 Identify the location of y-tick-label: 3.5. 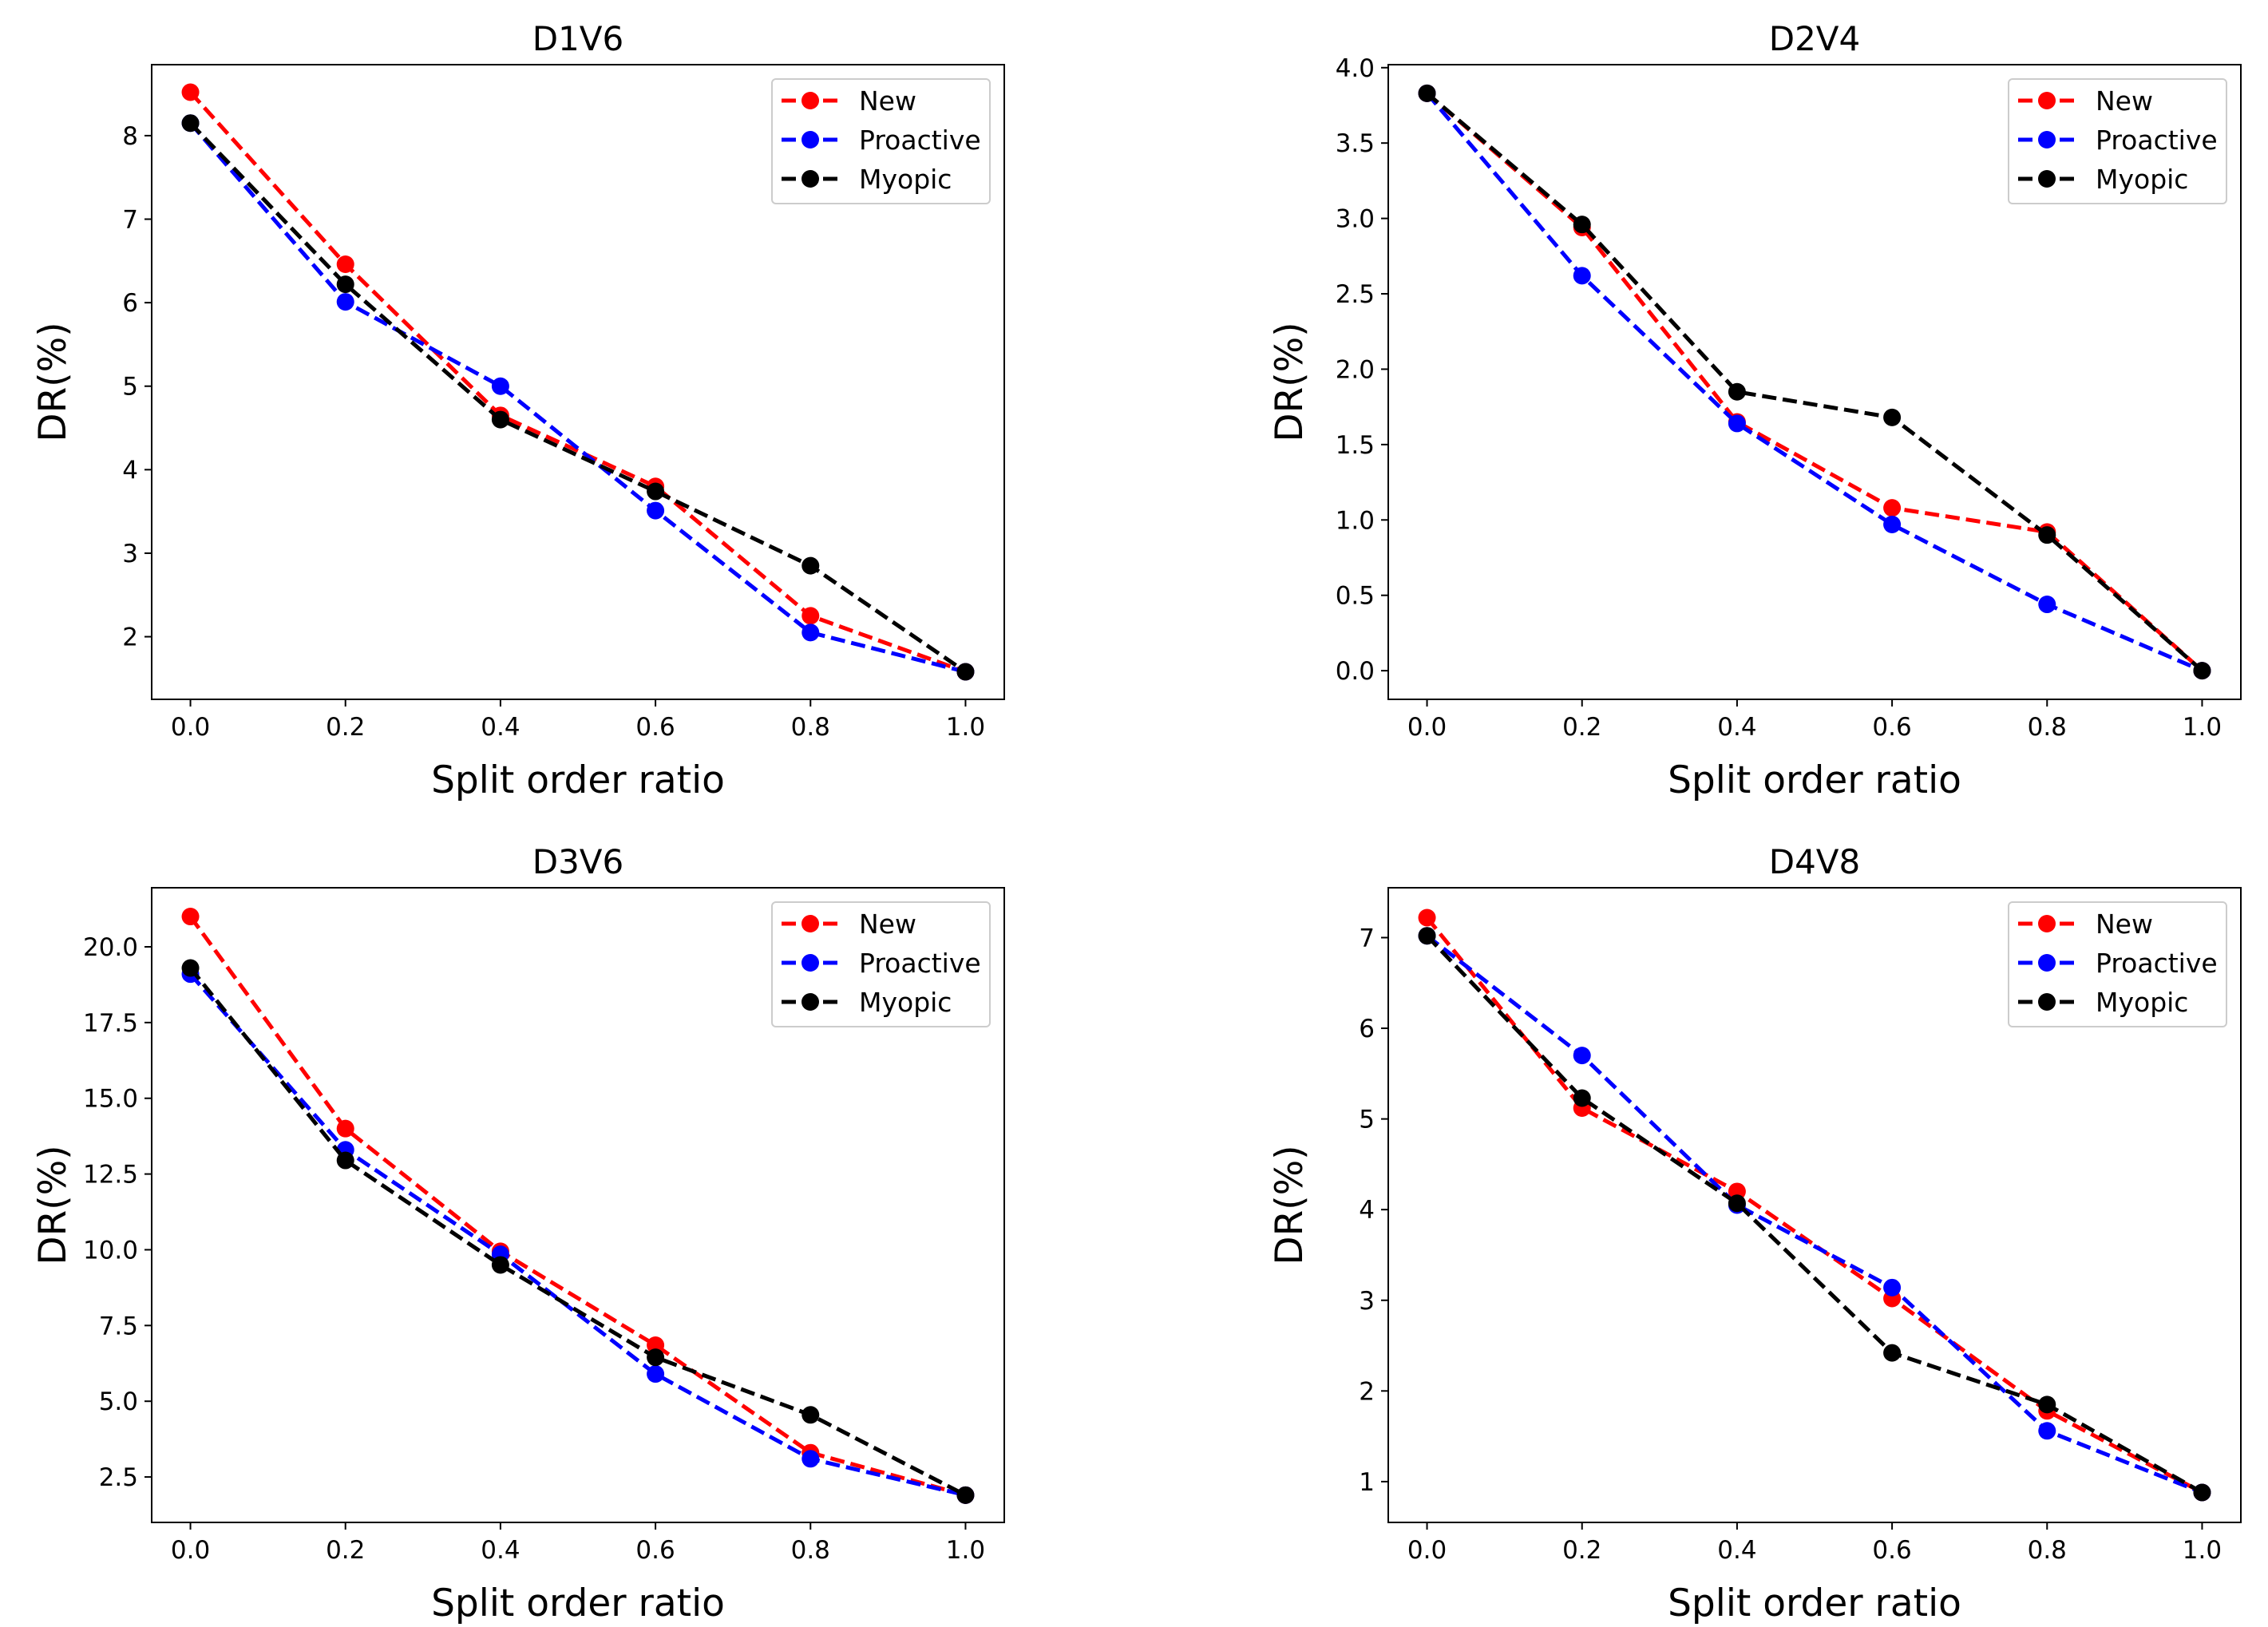
(1355, 143).